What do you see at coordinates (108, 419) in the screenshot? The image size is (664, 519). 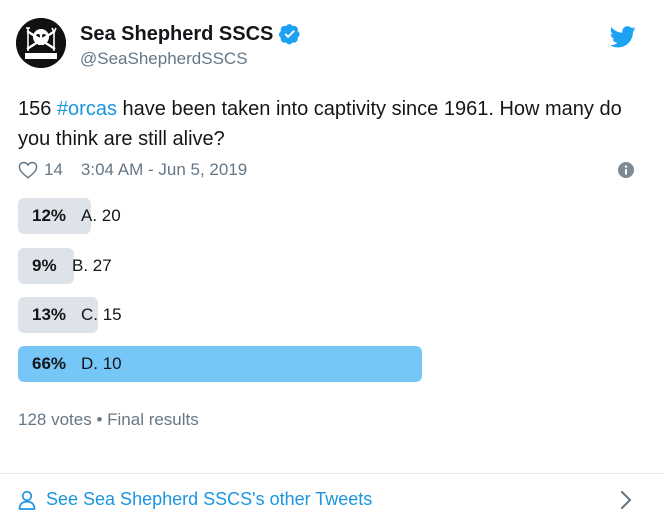 I see `poll-summary: 128 votes • Final results` at bounding box center [108, 419].